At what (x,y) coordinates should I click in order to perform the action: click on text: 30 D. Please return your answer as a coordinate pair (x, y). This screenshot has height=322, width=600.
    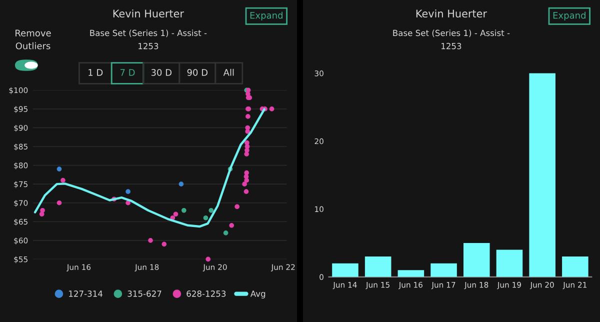
    Looking at the image, I should click on (161, 72).